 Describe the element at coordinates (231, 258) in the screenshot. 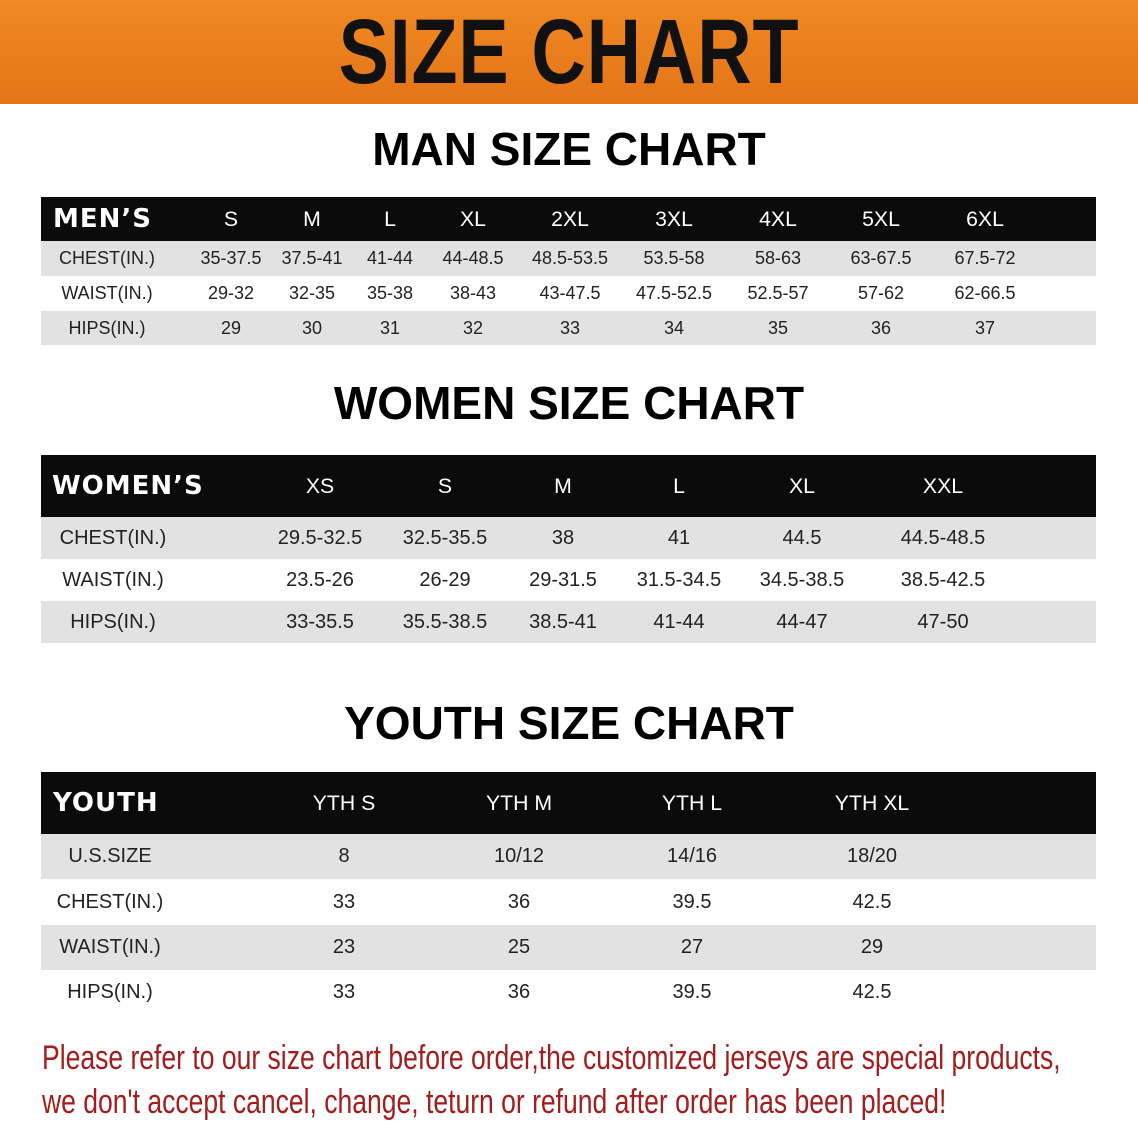

I see `measurement-value: 35-37.5` at that location.